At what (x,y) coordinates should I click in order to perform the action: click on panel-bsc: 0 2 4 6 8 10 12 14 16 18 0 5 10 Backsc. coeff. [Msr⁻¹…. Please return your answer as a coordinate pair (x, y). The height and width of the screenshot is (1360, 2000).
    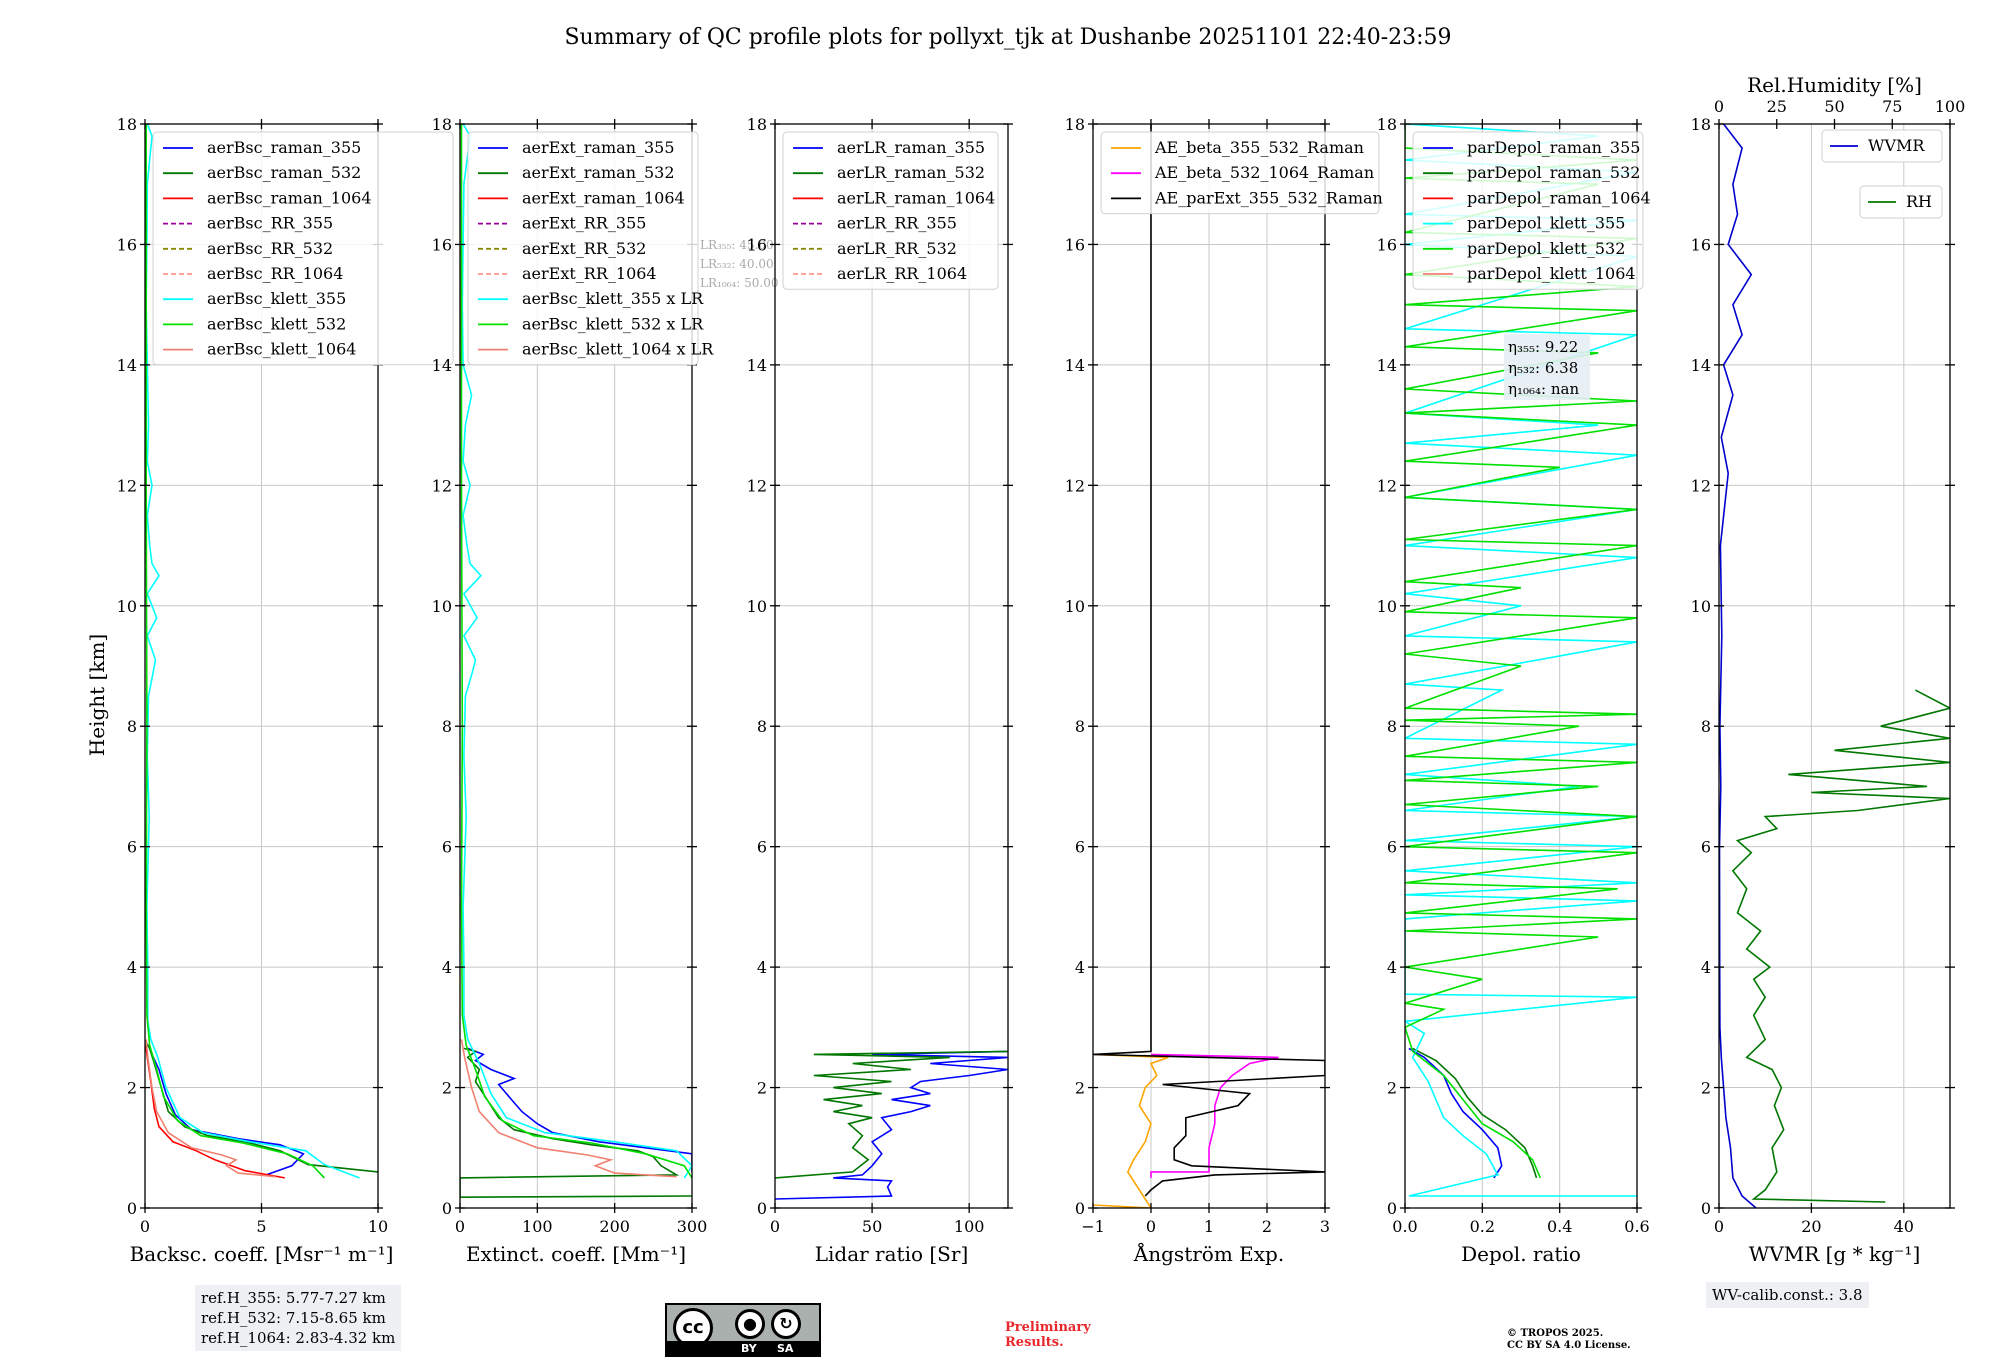
    Looking at the image, I should click on (285, 690).